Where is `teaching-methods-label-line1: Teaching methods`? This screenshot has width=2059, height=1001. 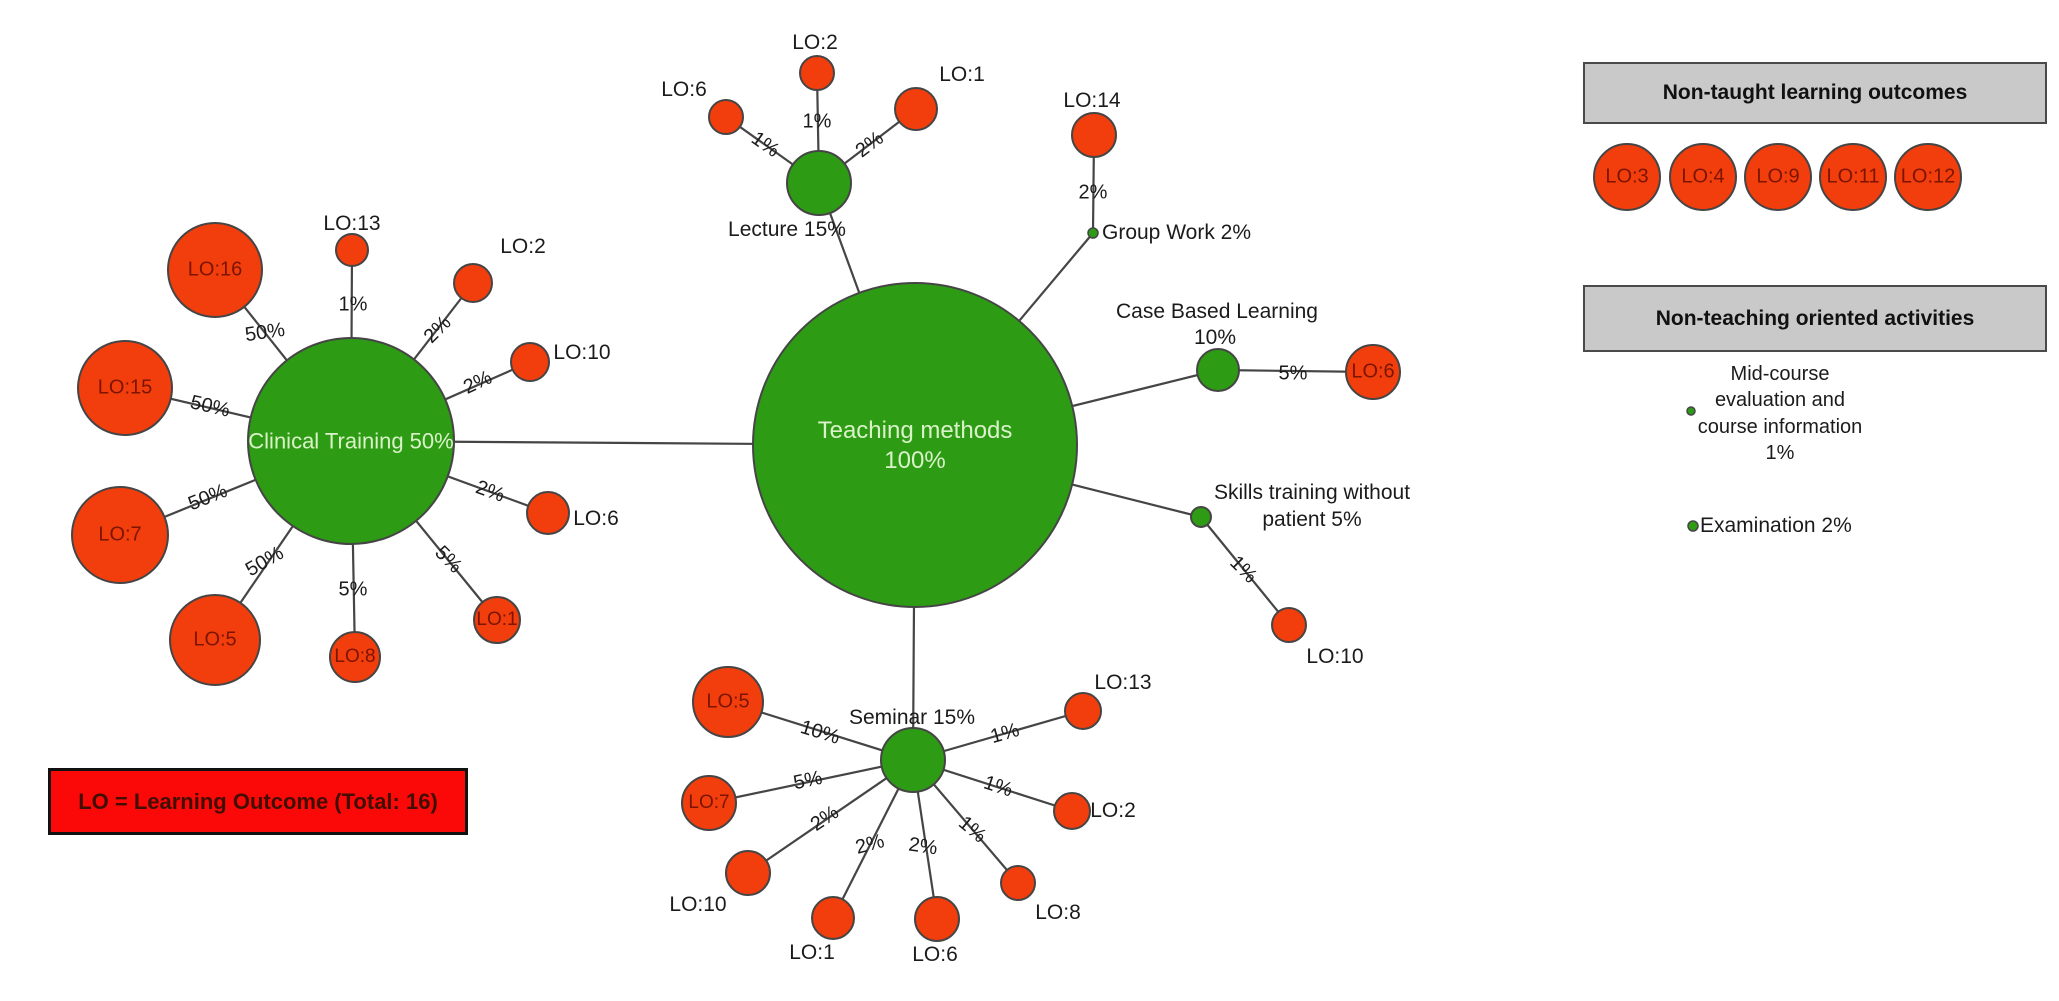
teaching-methods-label-line1: Teaching methods is located at coordinates (915, 431).